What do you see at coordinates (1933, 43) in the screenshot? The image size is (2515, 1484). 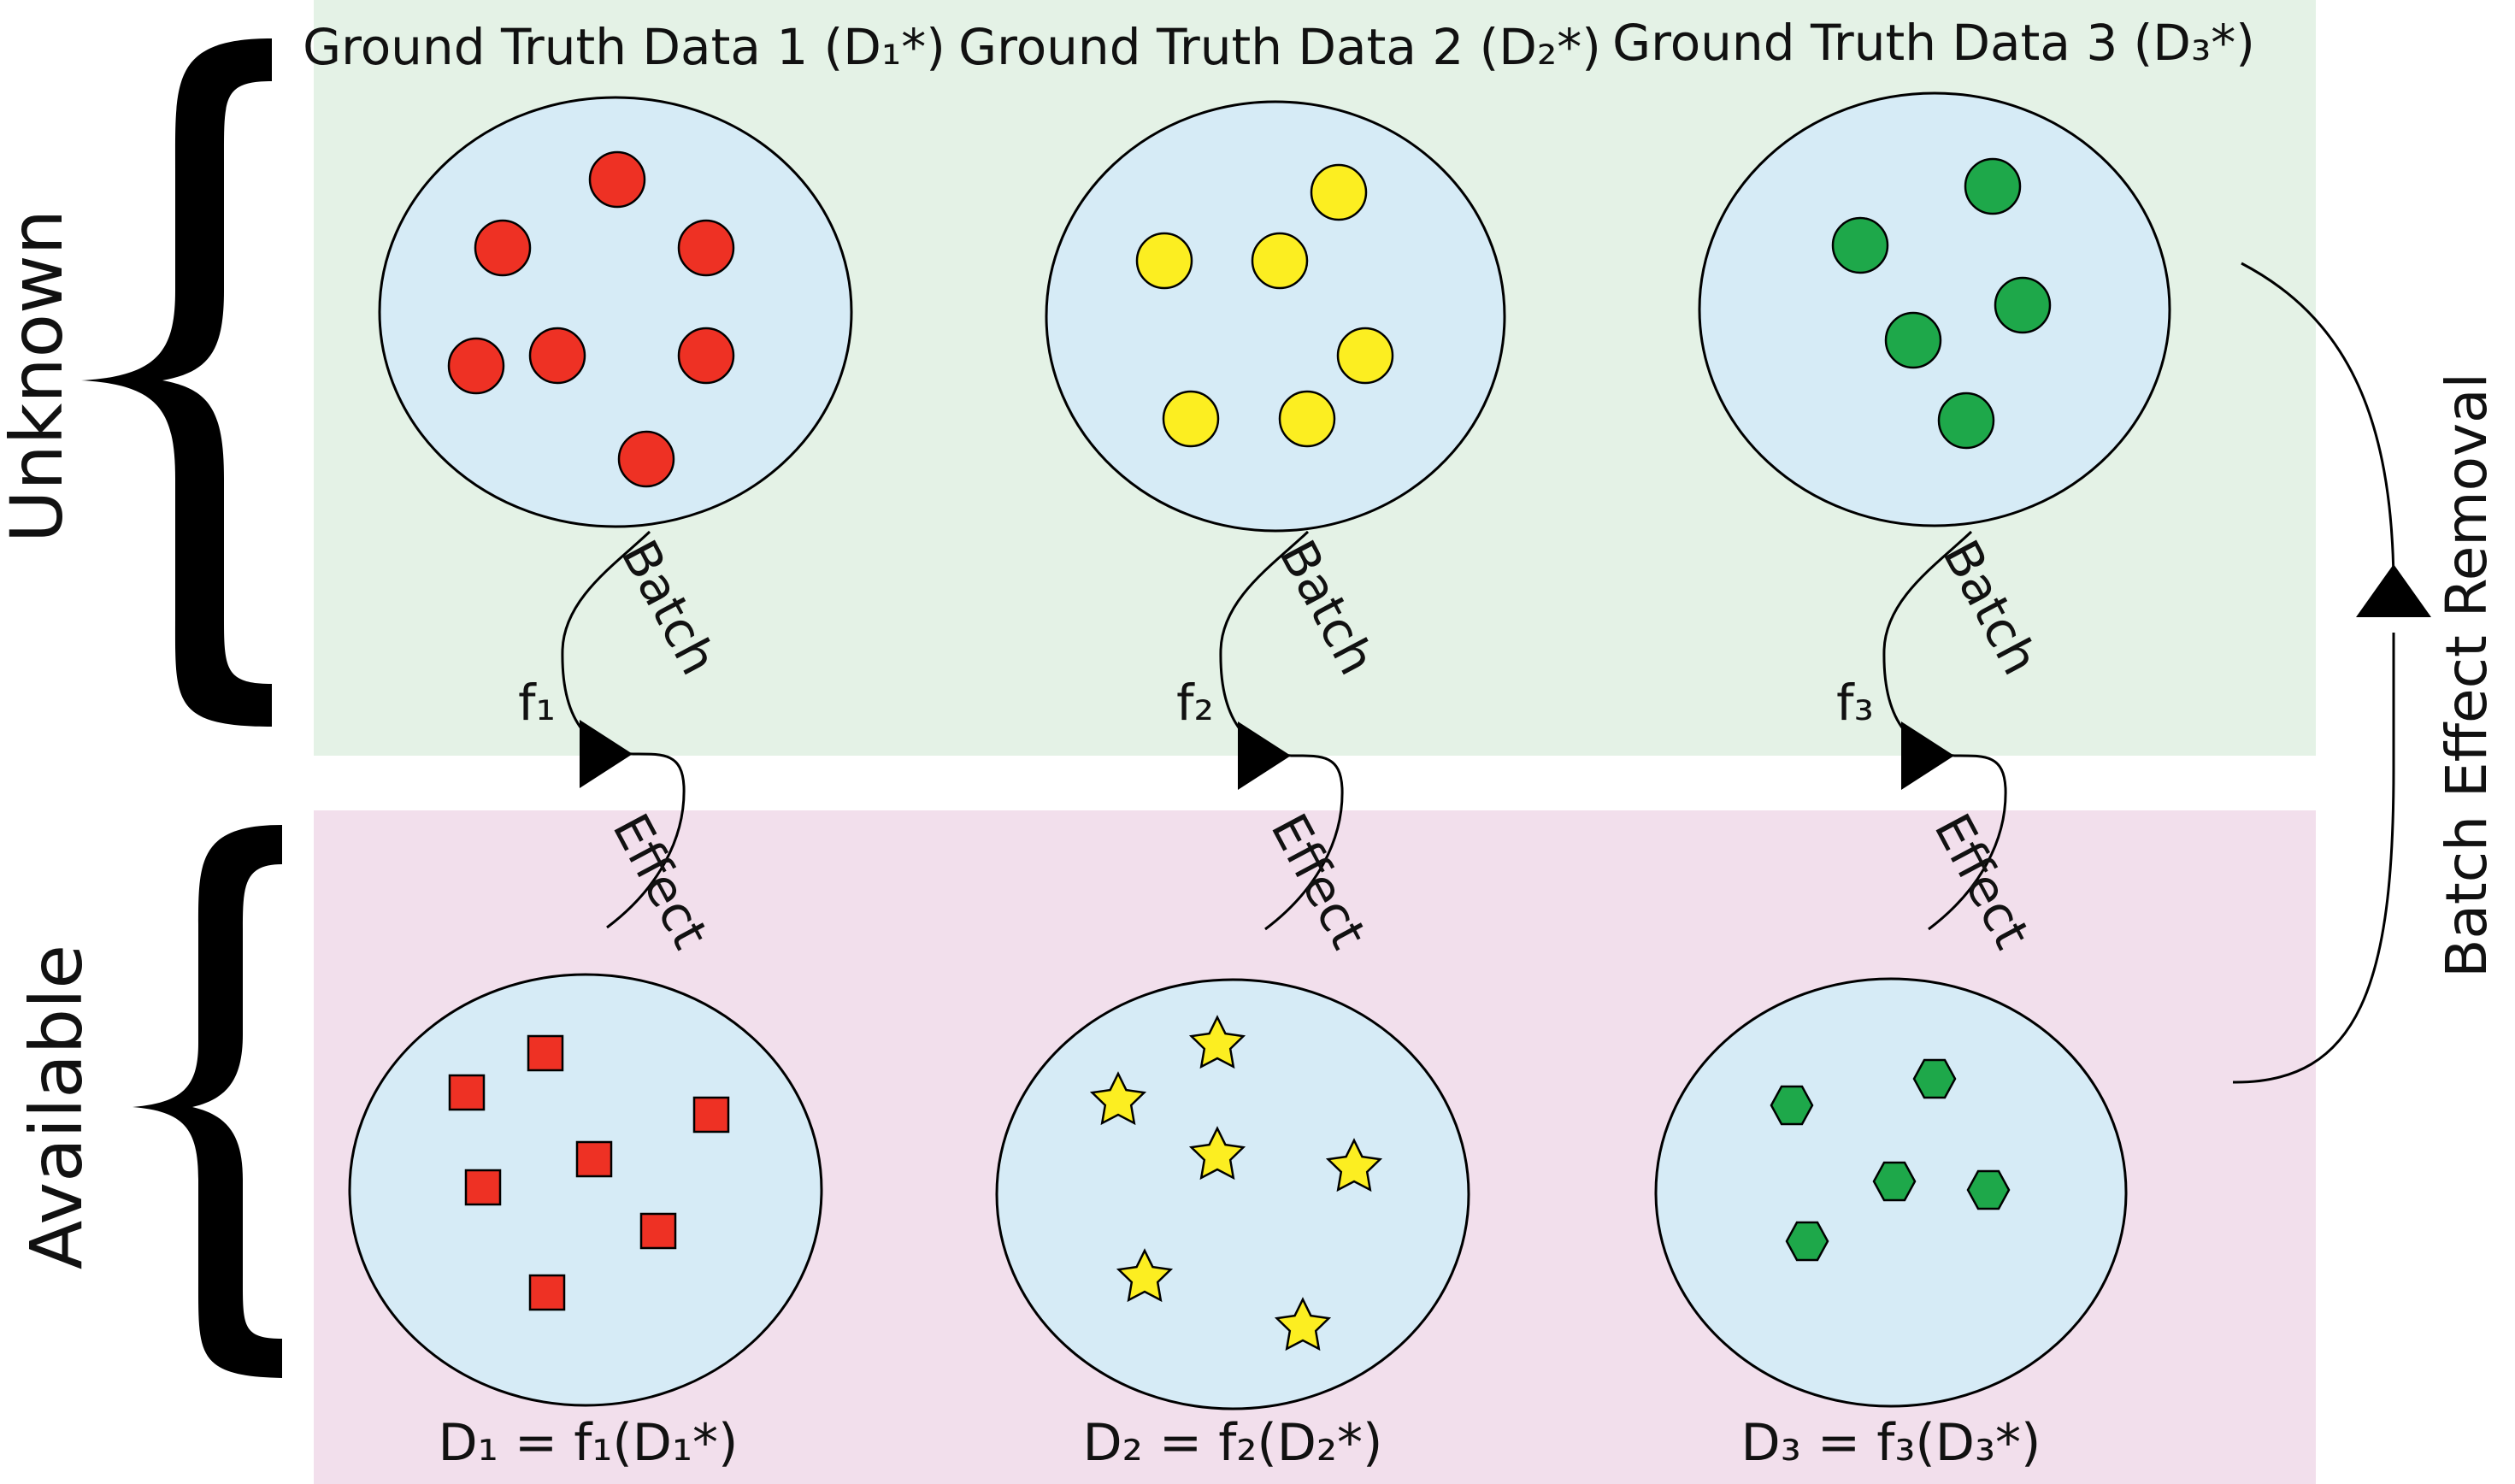 I see `ground-truth-title-3: Ground Truth Data 3 (D₃*)` at bounding box center [1933, 43].